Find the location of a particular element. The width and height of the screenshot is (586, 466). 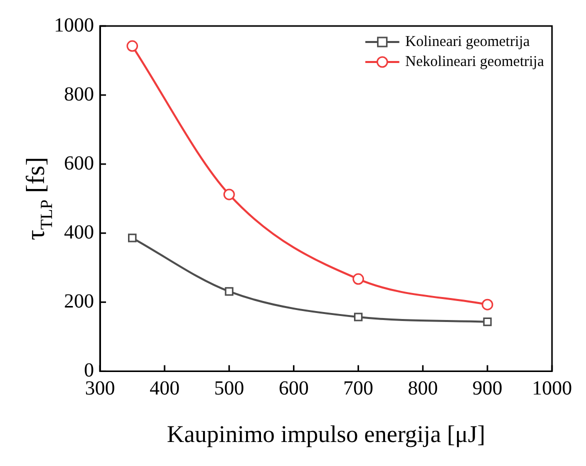

x-tick-label: 400 is located at coordinates (165, 388).